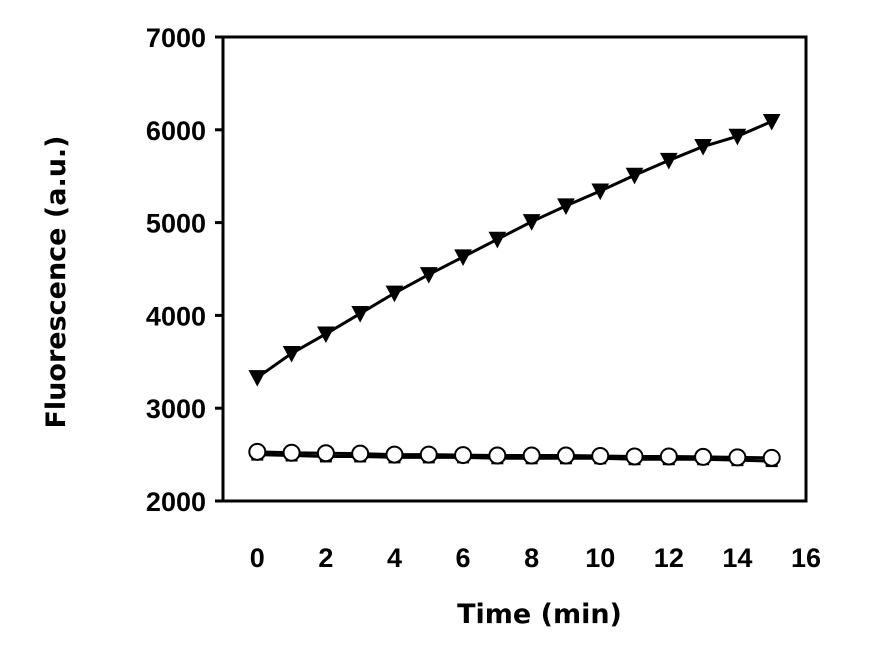 This screenshot has height=655, width=869. Describe the element at coordinates (176, 409) in the screenshot. I see `y-tick-label: 3000` at that location.